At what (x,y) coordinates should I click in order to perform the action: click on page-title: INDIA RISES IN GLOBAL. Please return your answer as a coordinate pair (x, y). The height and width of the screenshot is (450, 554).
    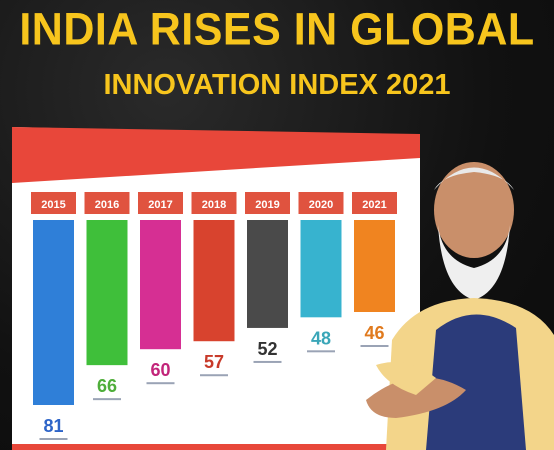
    Looking at the image, I should click on (277, 30).